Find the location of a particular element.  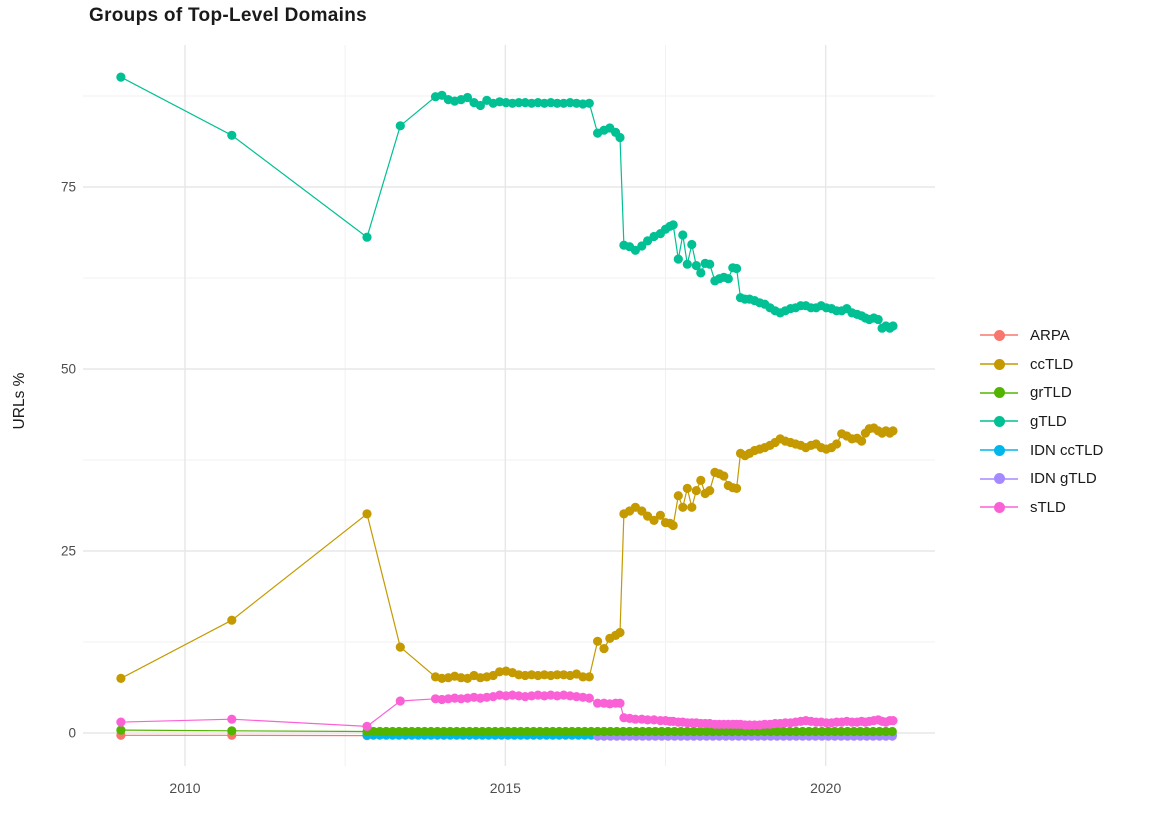

x-tick-label: 2020 is located at coordinates (825, 788).